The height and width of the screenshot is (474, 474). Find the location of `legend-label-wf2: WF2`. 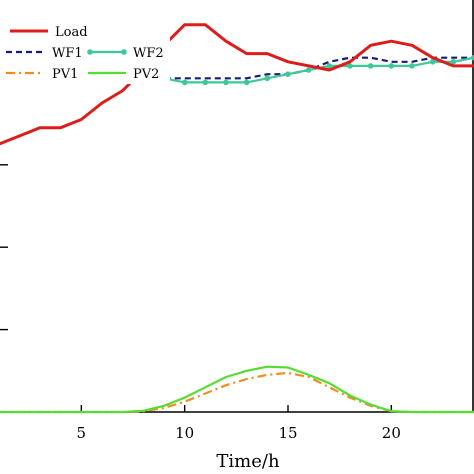

legend-label-wf2: WF2 is located at coordinates (148, 53).